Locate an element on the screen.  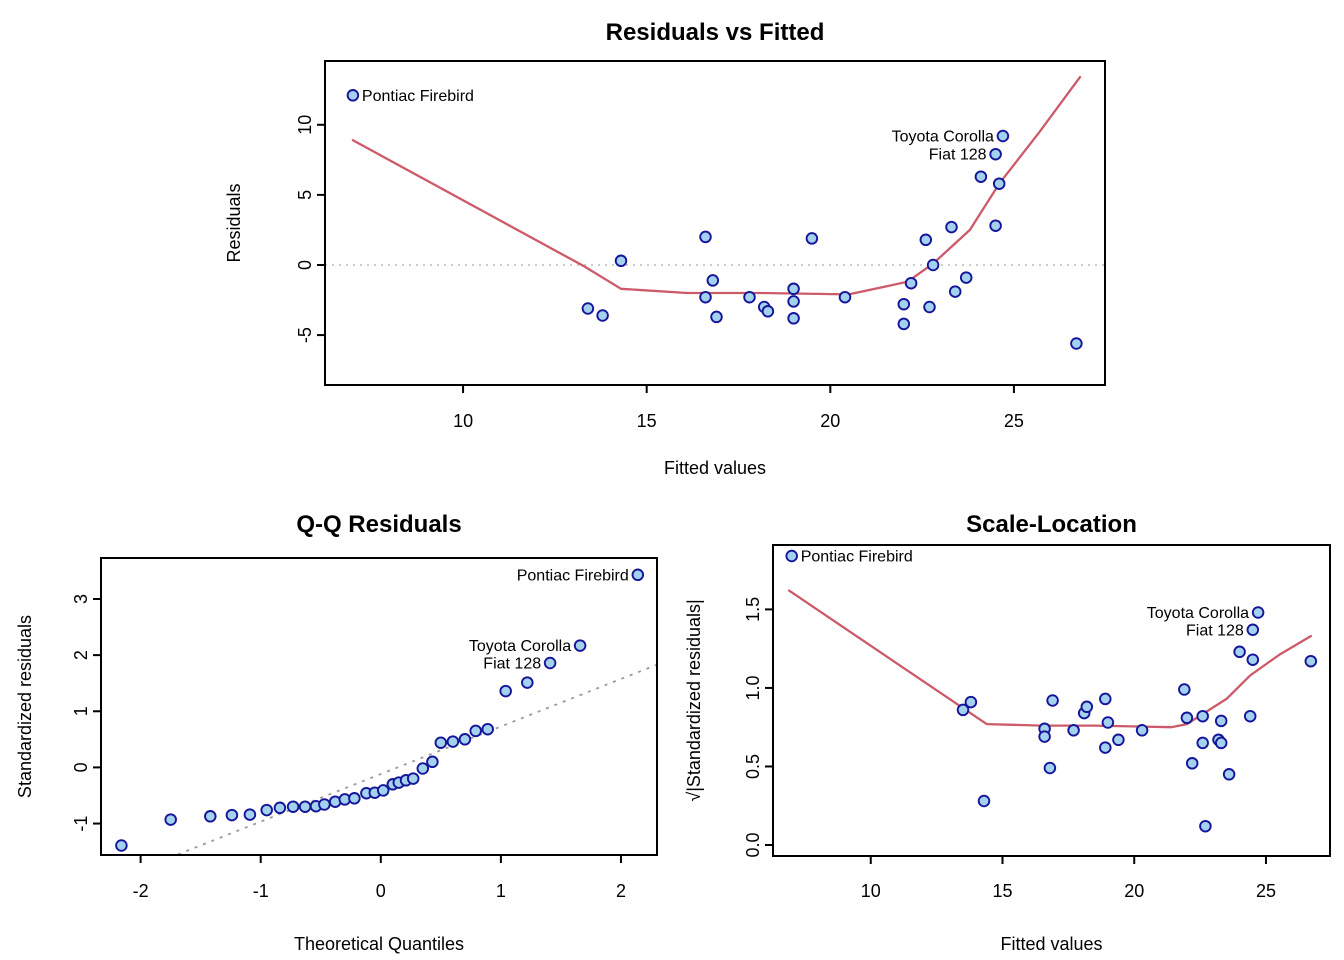
x-tick-label: -2 is located at coordinates (141, 891).